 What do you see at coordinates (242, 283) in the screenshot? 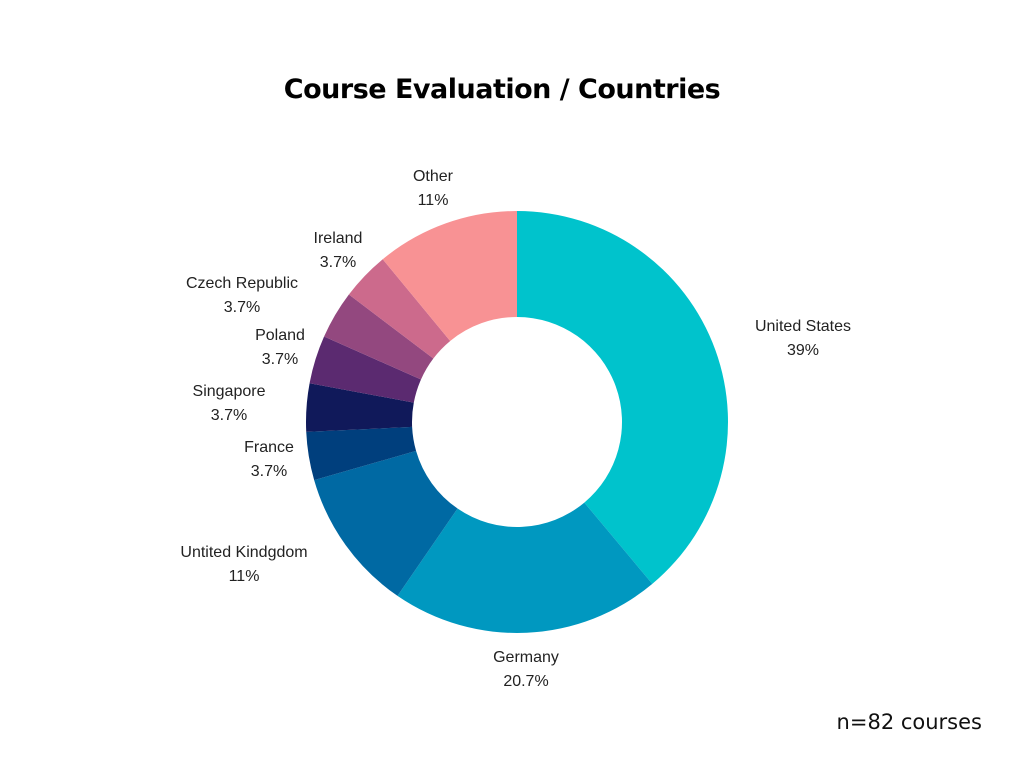
I see `slice-label: Czech Republic` at bounding box center [242, 283].